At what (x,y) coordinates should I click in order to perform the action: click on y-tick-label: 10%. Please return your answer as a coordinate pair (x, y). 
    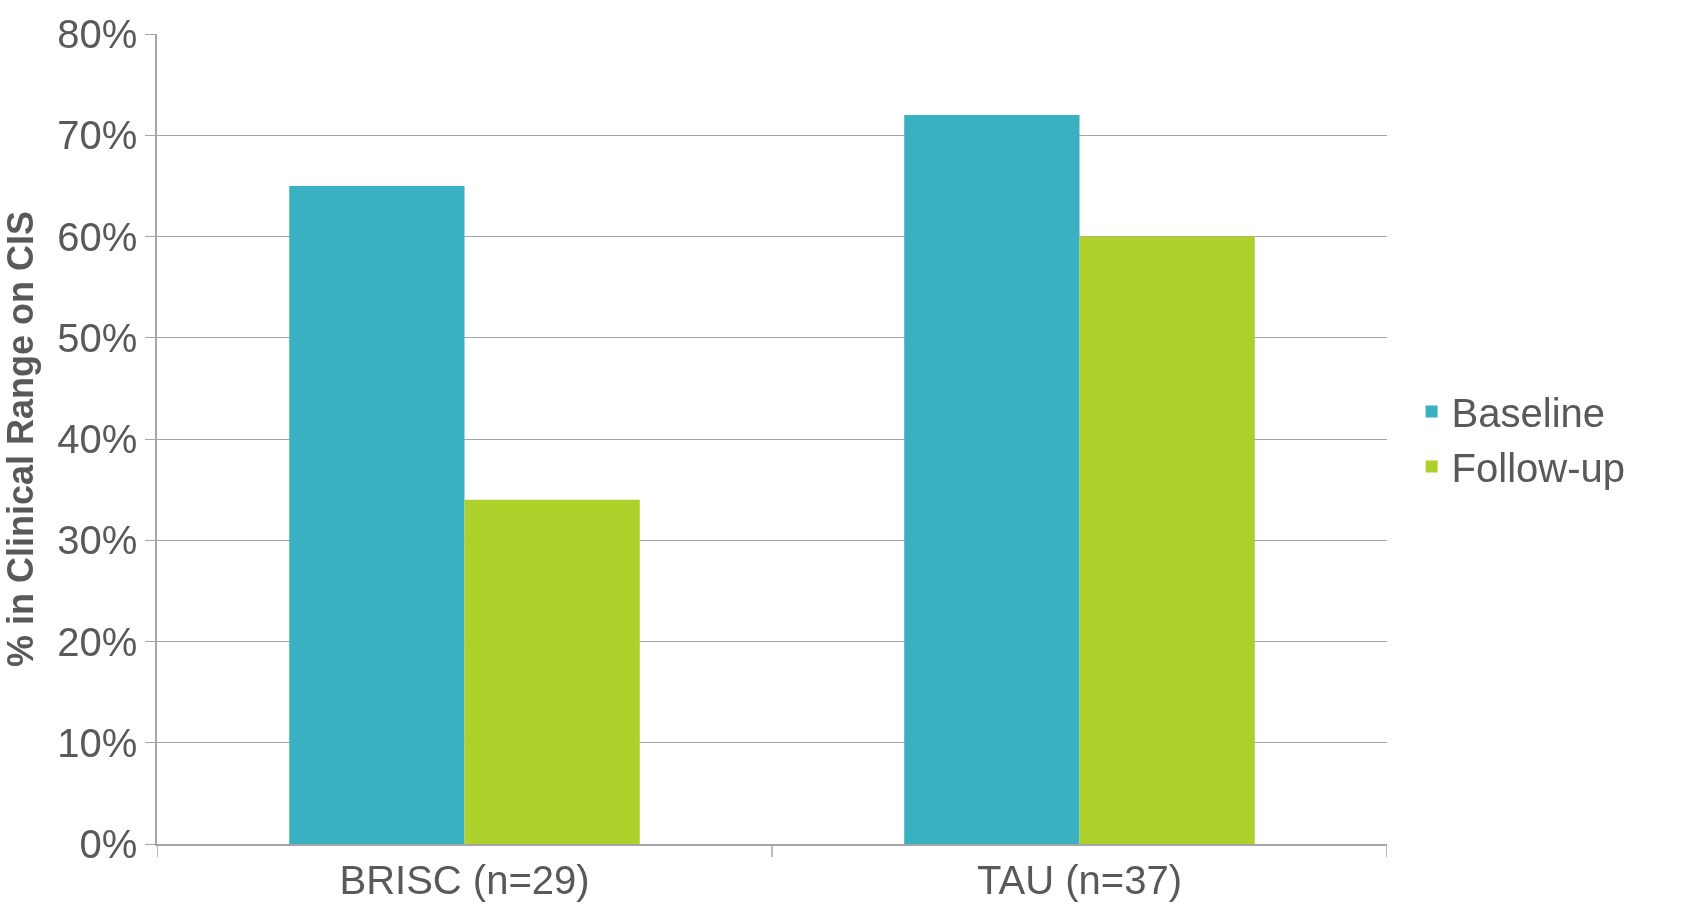
    Looking at the image, I should click on (97, 742).